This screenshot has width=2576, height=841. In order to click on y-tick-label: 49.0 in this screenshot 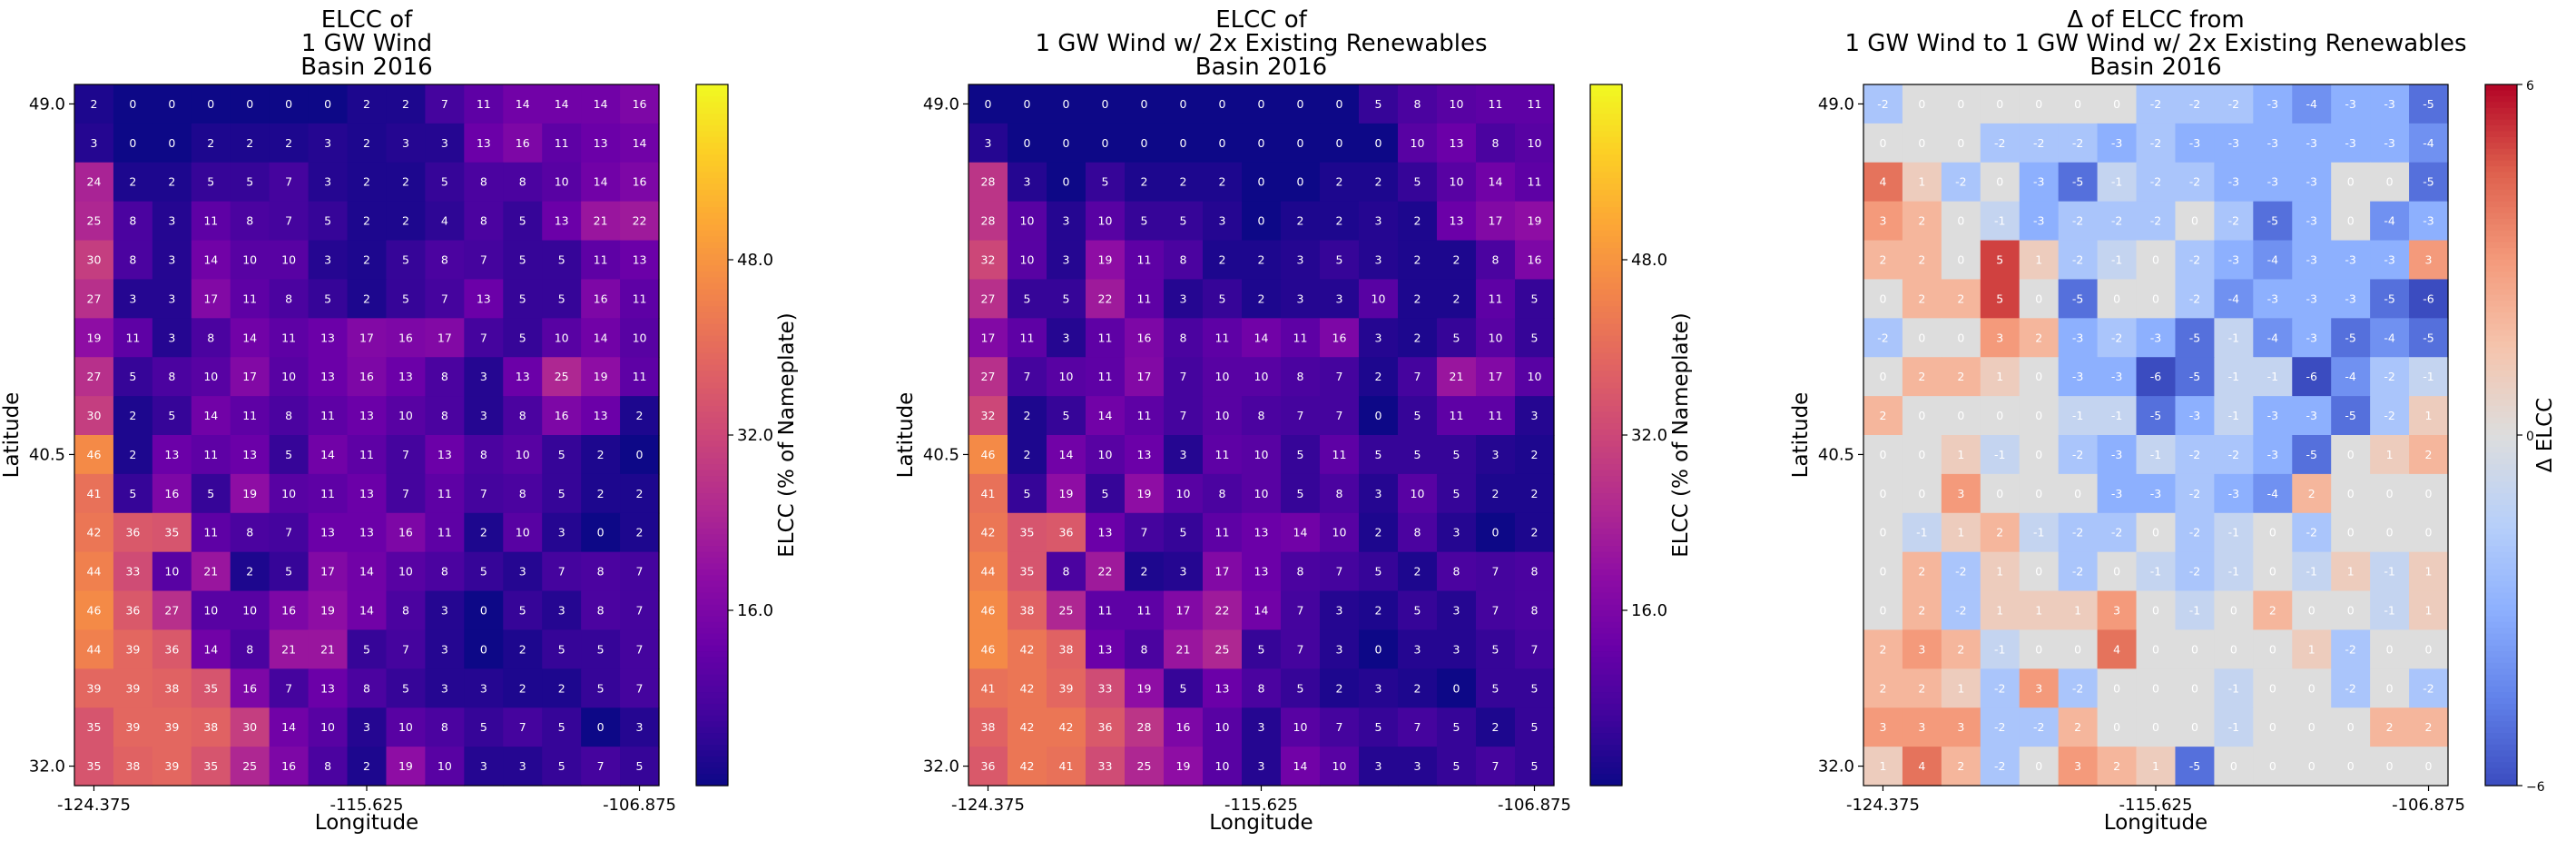, I will do `click(47, 104)`.